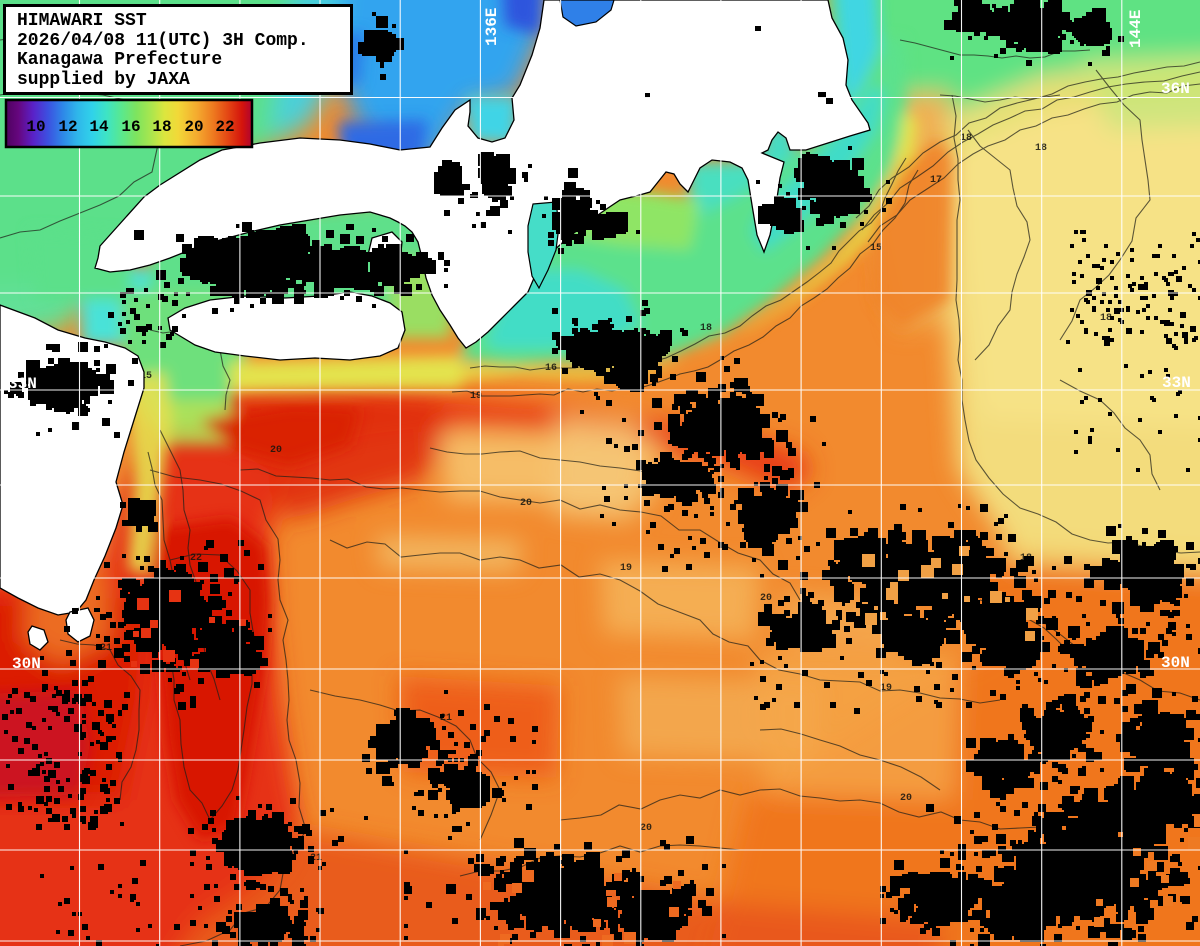 This screenshot has width=1200, height=946. What do you see at coordinates (936, 180) in the screenshot?
I see `svg-text: 17` at bounding box center [936, 180].